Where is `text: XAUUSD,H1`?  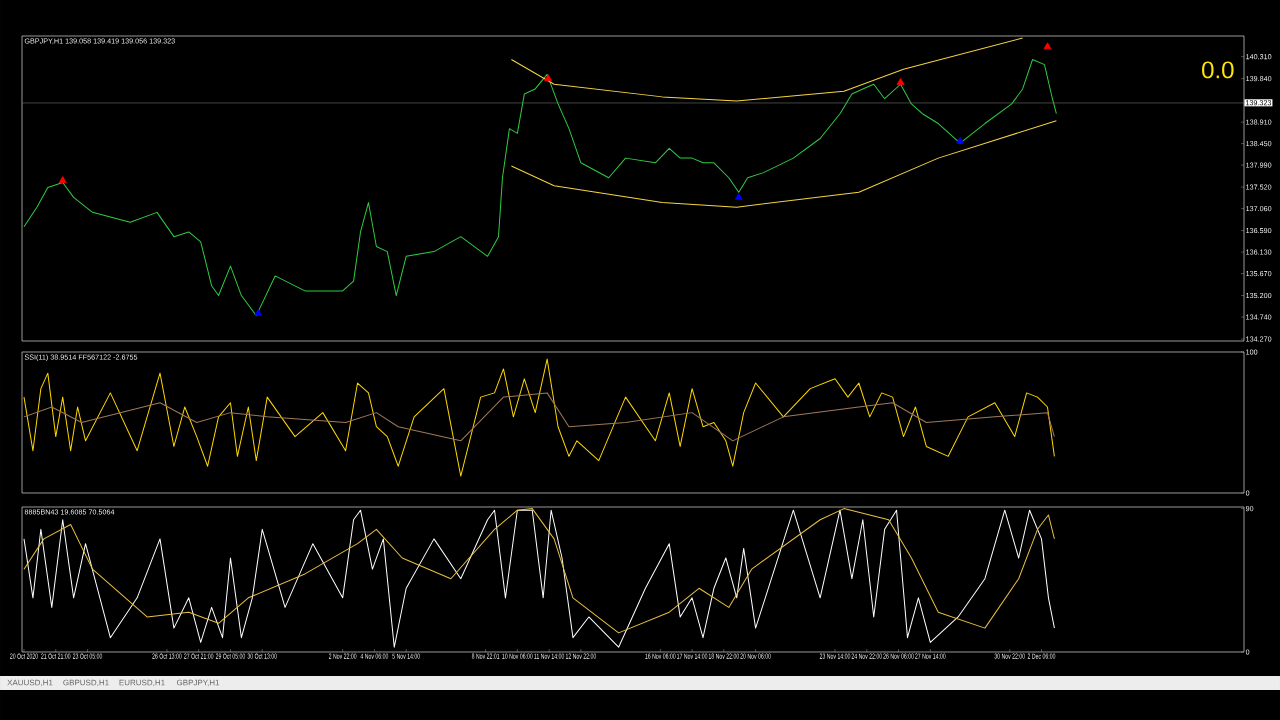 text: XAUUSD,H1 is located at coordinates (30, 683).